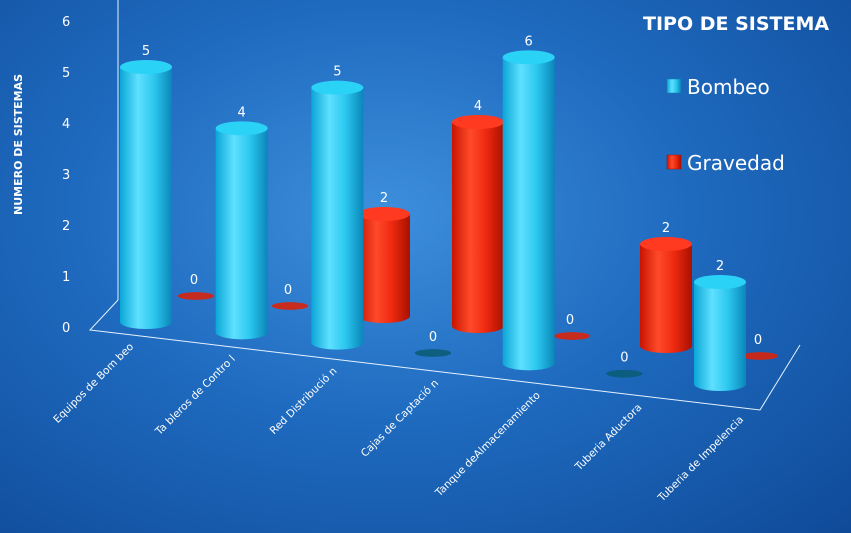 The width and height of the screenshot is (851, 533). Describe the element at coordinates (725, 125) in the screenshot. I see `legend: Bombeo Gravedad` at that location.